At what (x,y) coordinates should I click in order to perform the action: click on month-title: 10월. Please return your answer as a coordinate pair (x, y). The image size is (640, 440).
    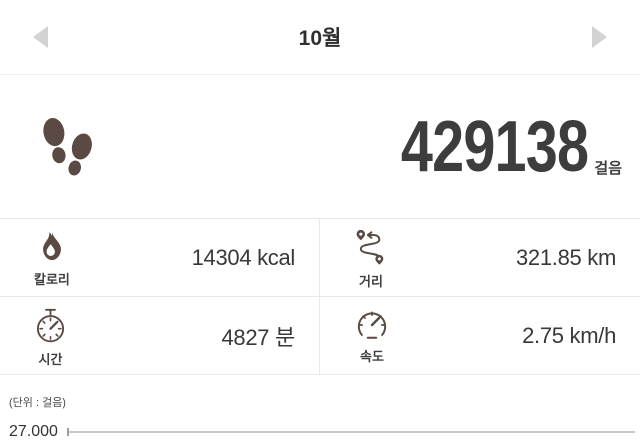
    Looking at the image, I should click on (320, 38).